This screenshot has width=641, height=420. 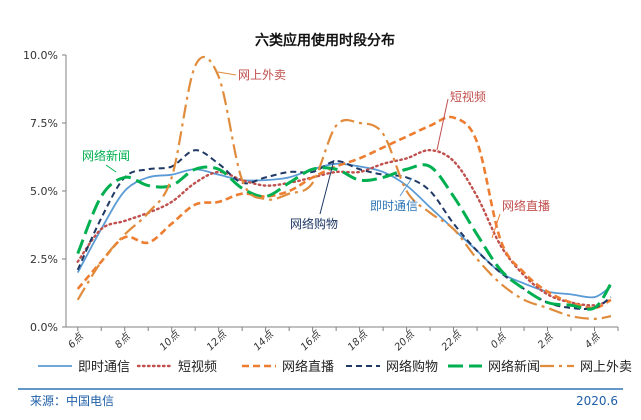 I want to click on y-tick-label: 10.0%, so click(x=40, y=55).